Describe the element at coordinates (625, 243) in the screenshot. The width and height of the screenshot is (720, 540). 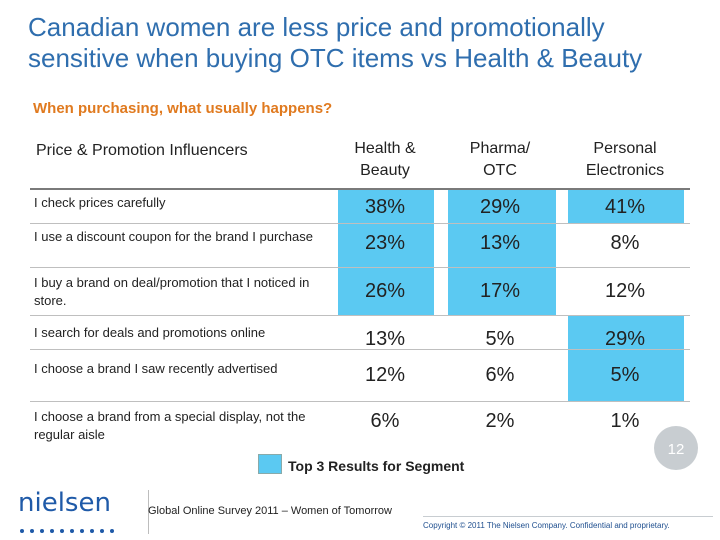
I see `value-personal-electronics: 8%` at that location.